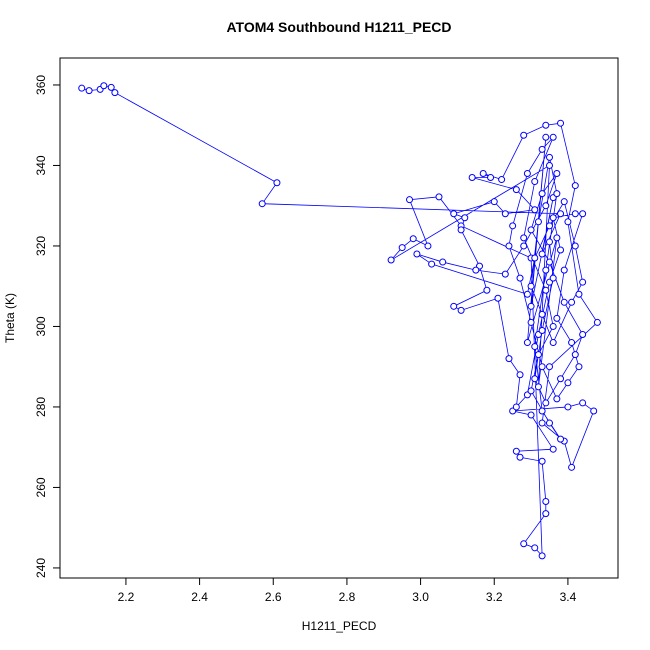 The height and width of the screenshot is (650, 650). I want to click on x-tick-label: 2.6, so click(273, 597).